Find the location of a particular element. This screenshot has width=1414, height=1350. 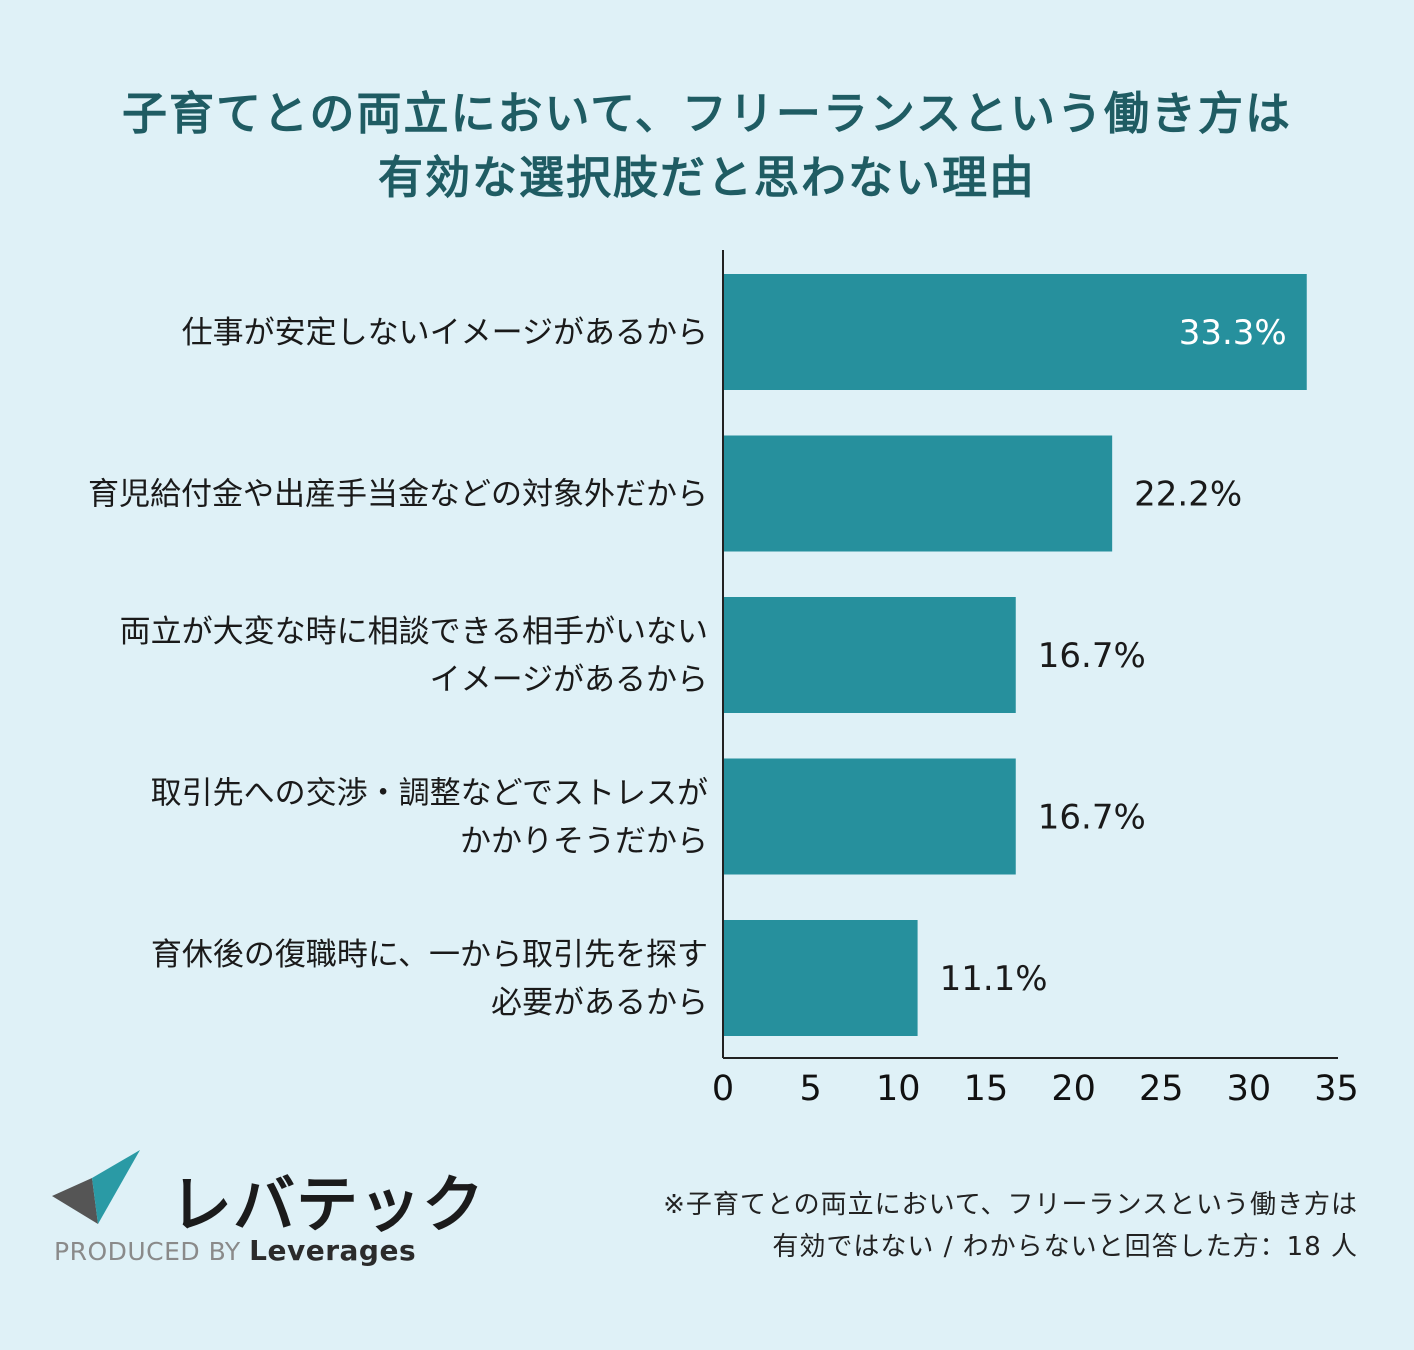

x-tick-label-0: 0 is located at coordinates (723, 1089).